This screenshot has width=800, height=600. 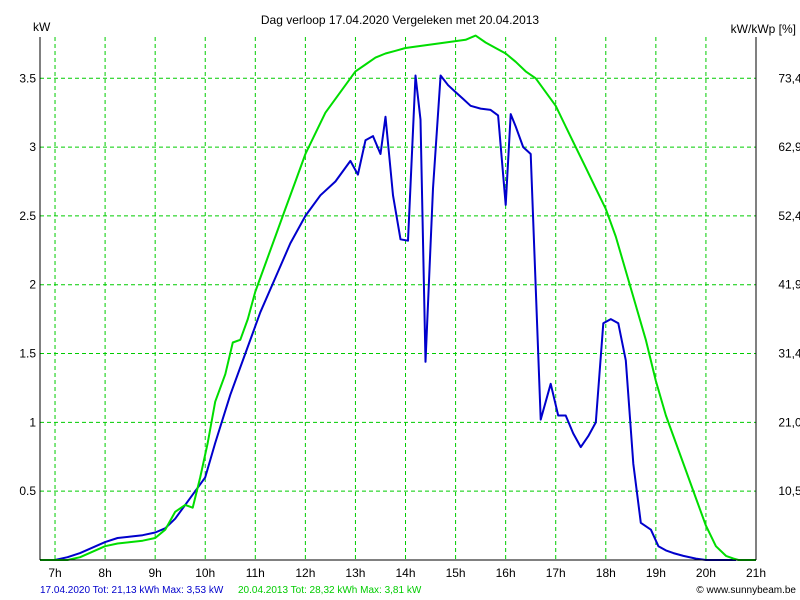 What do you see at coordinates (32, 147) in the screenshot?
I see `y-left-tick-label: 3` at bounding box center [32, 147].